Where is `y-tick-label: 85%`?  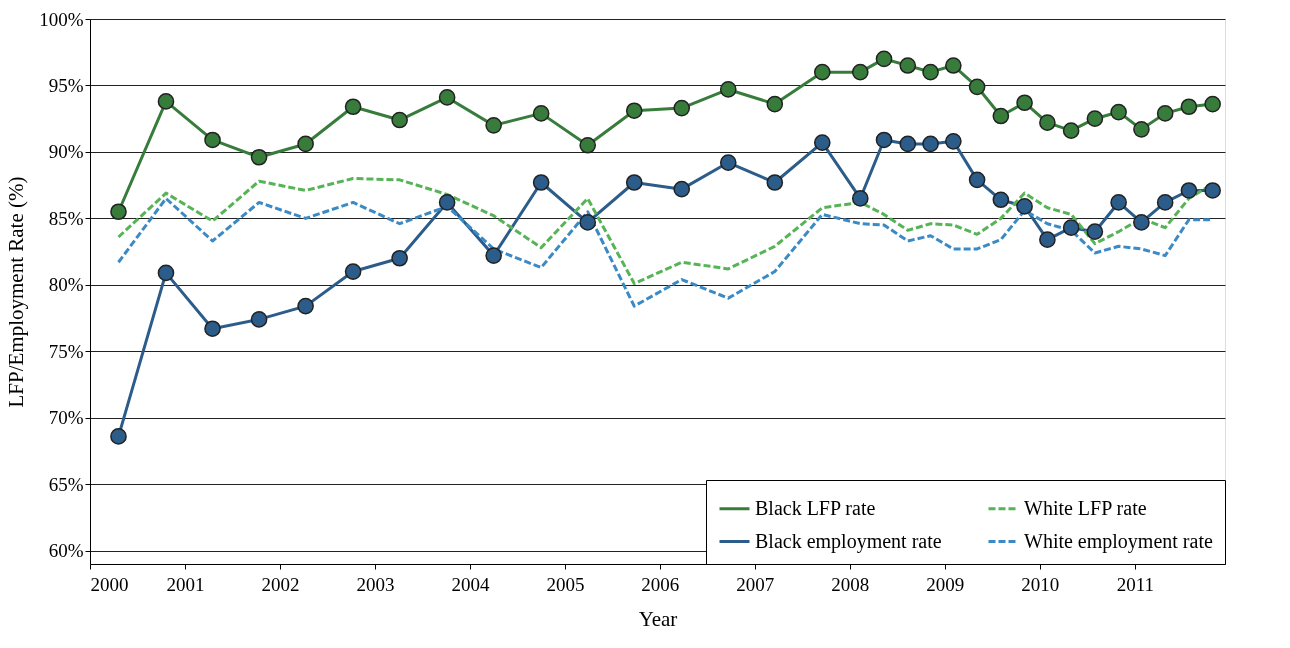 y-tick-label: 85% is located at coordinates (66, 218).